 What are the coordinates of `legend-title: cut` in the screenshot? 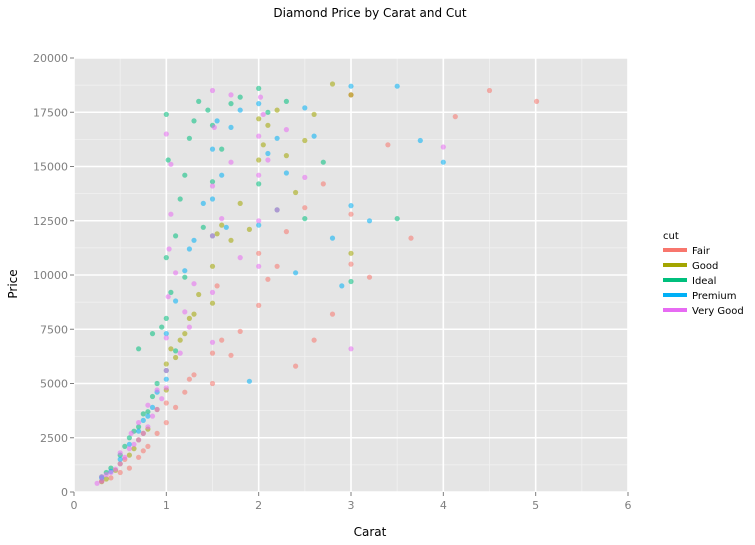 It's located at (671, 236).